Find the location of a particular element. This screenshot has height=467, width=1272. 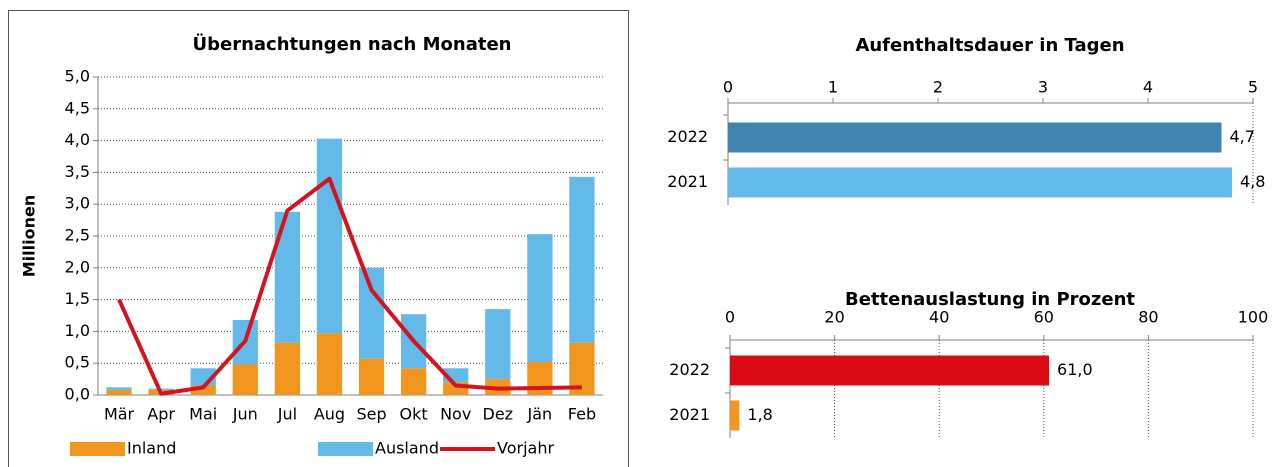

x-tick-label: Sep is located at coordinates (371, 414).